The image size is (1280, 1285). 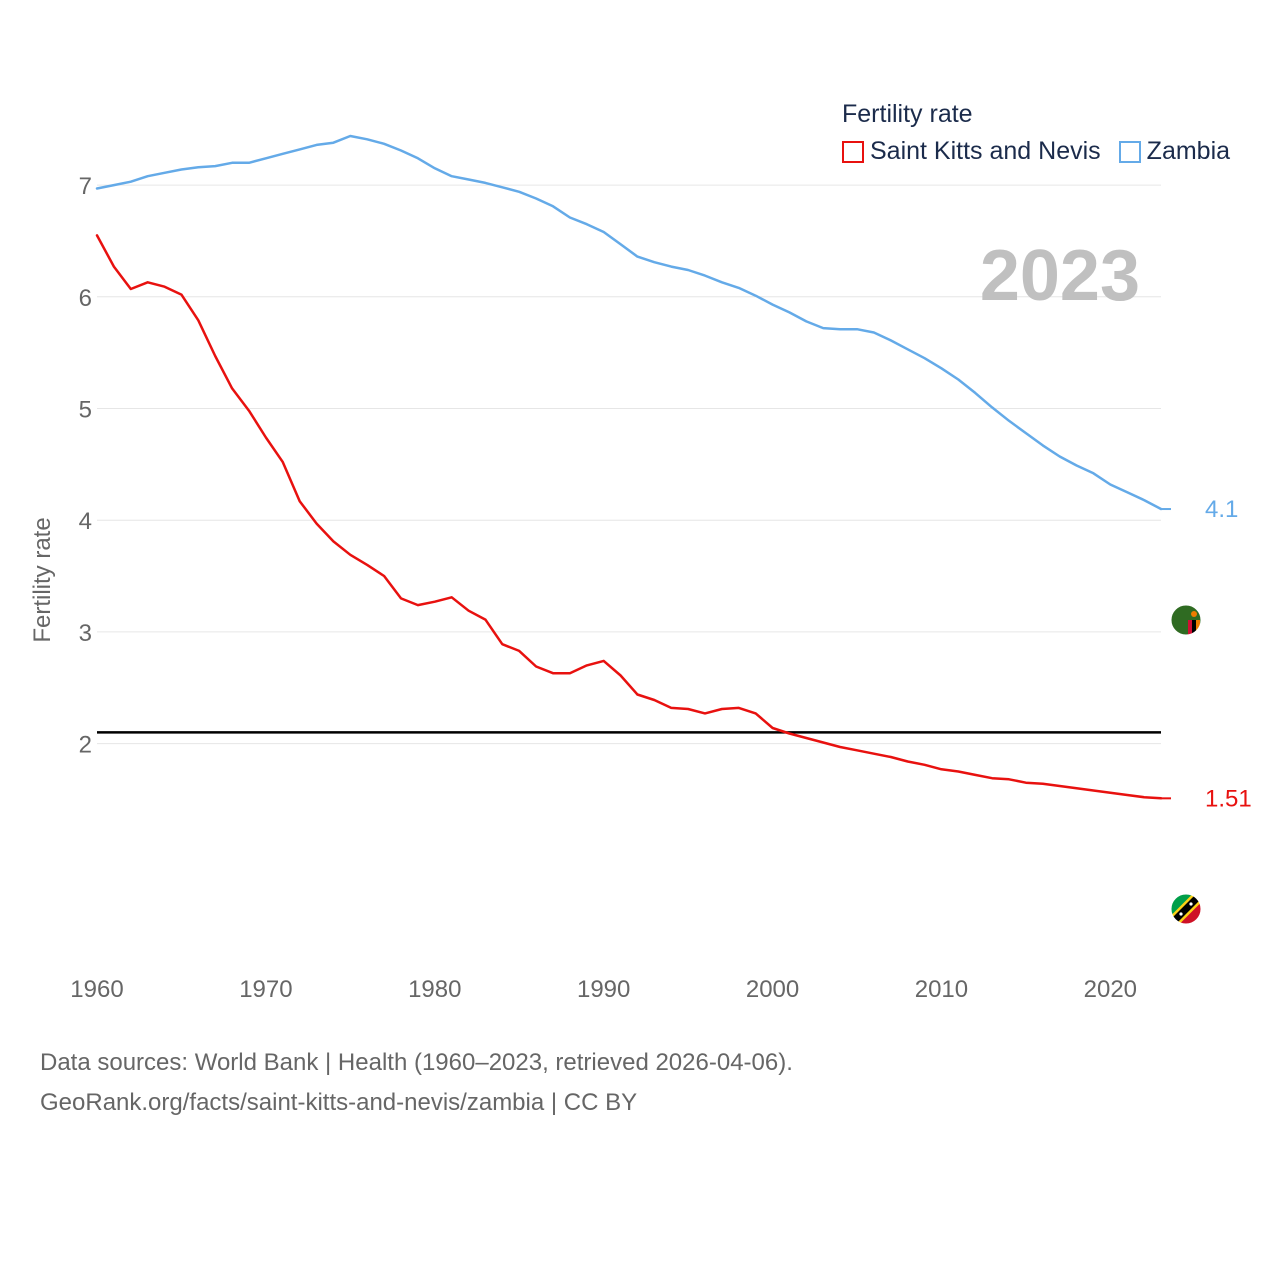 What do you see at coordinates (1129, 151) in the screenshot?
I see `legend-swatch-zambia` at bounding box center [1129, 151].